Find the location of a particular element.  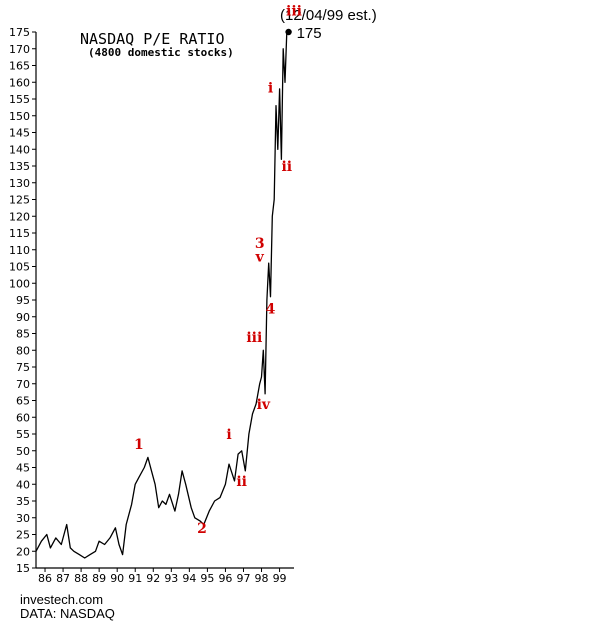

y-tick-label: 100 is located at coordinates (19, 283).